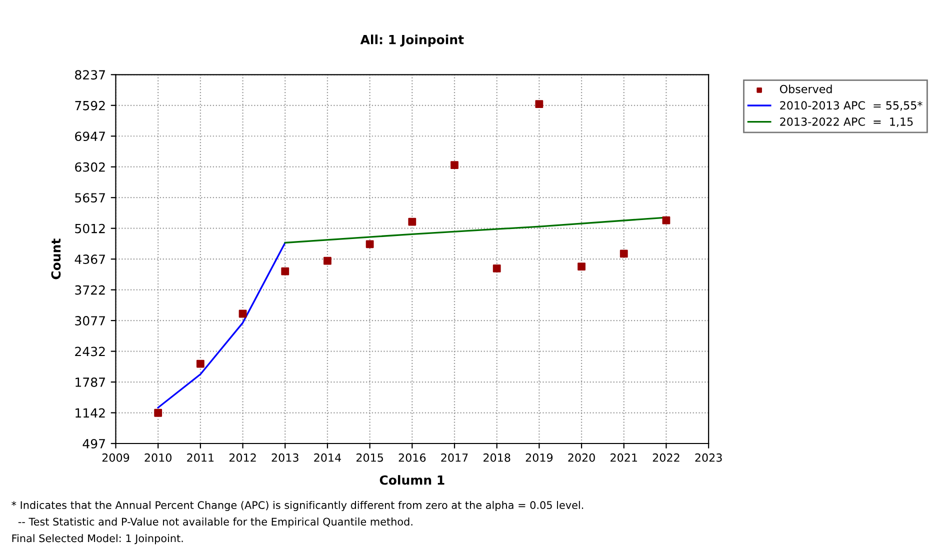  I want to click on y-tick-label: 1787, so click(90, 382).